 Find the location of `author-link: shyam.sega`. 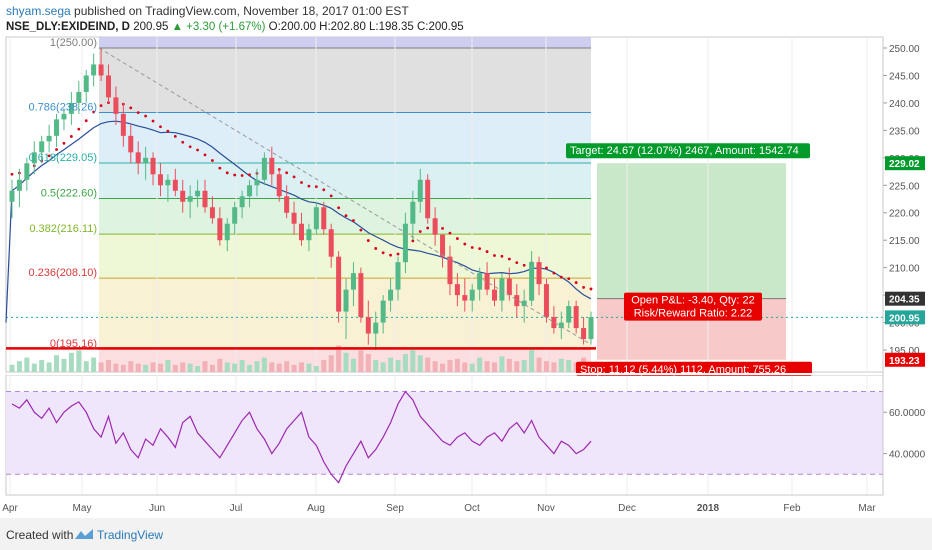

author-link: shyam.sega is located at coordinates (38, 11).